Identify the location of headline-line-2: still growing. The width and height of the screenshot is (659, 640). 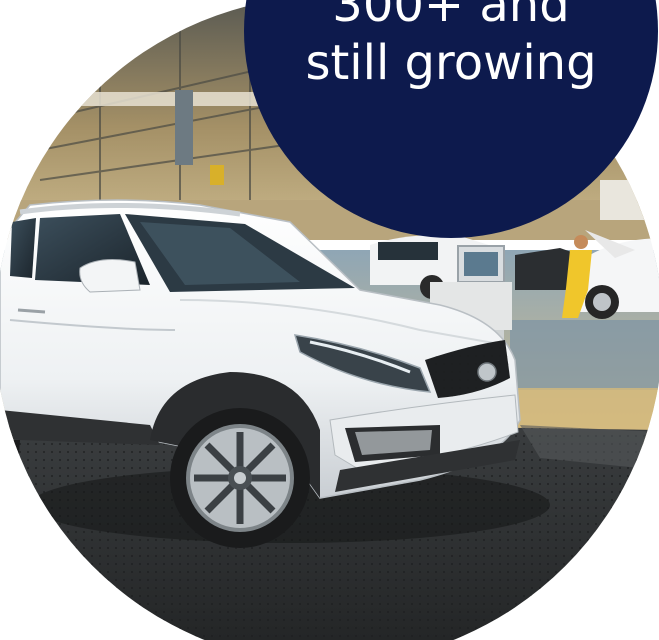
(450, 63).